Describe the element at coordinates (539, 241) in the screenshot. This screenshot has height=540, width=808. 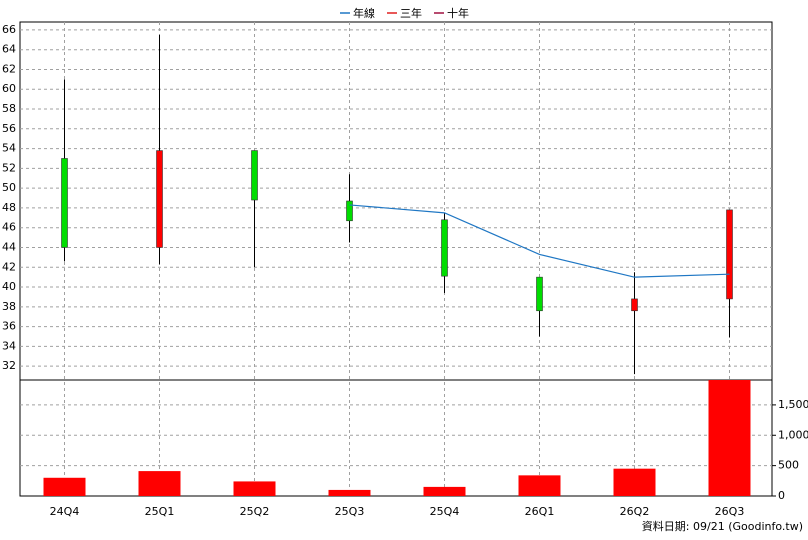
I see `ma-line` at that location.